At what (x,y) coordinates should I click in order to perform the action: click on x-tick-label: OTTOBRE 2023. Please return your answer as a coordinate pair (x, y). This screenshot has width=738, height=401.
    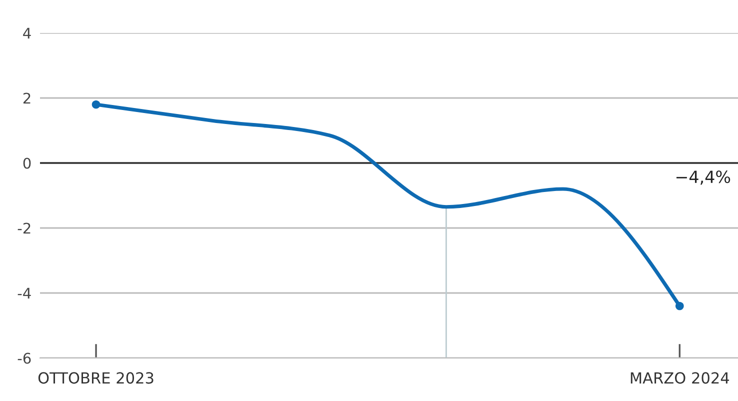
    Looking at the image, I should click on (96, 378).